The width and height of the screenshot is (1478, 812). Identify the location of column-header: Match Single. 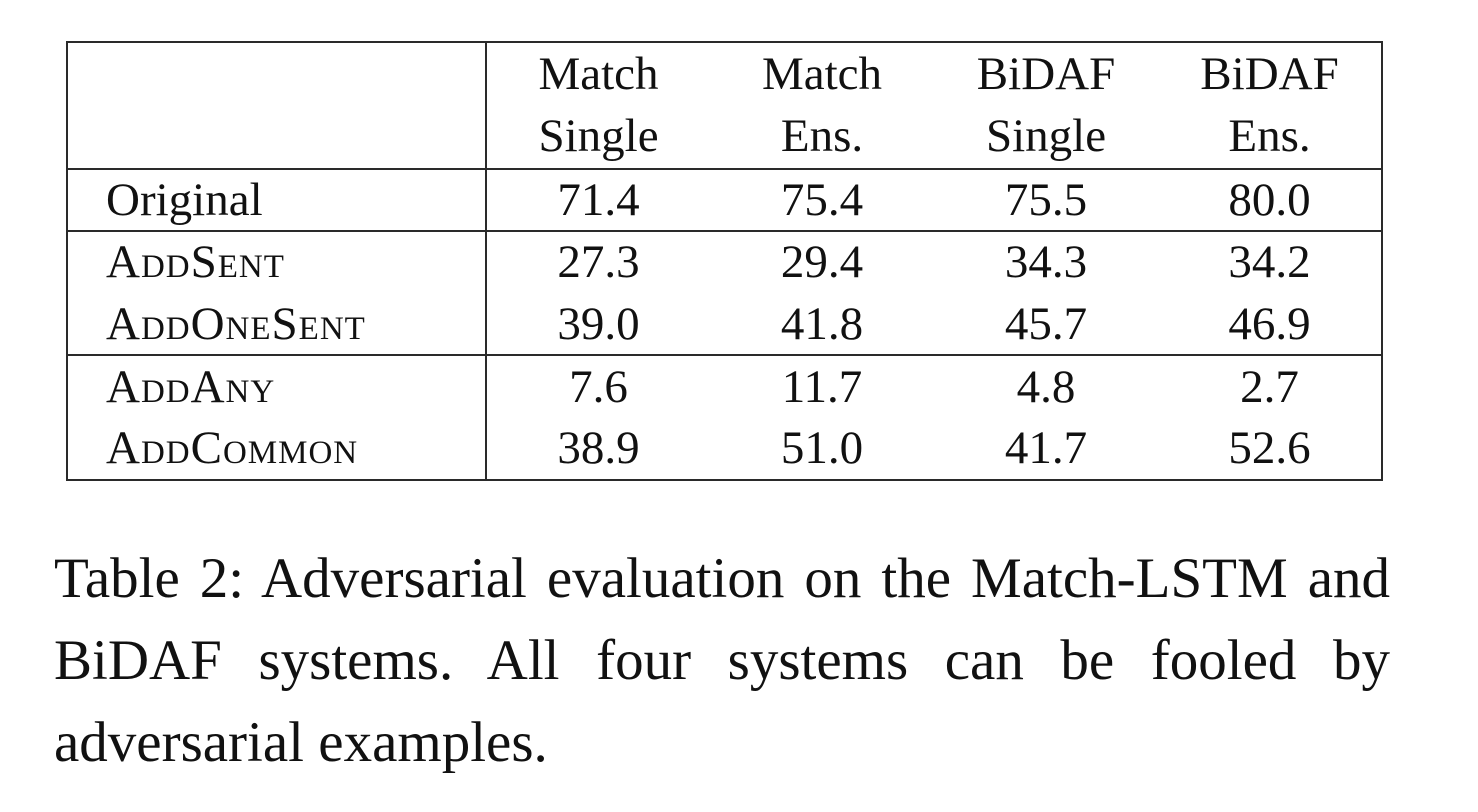
(598, 106).